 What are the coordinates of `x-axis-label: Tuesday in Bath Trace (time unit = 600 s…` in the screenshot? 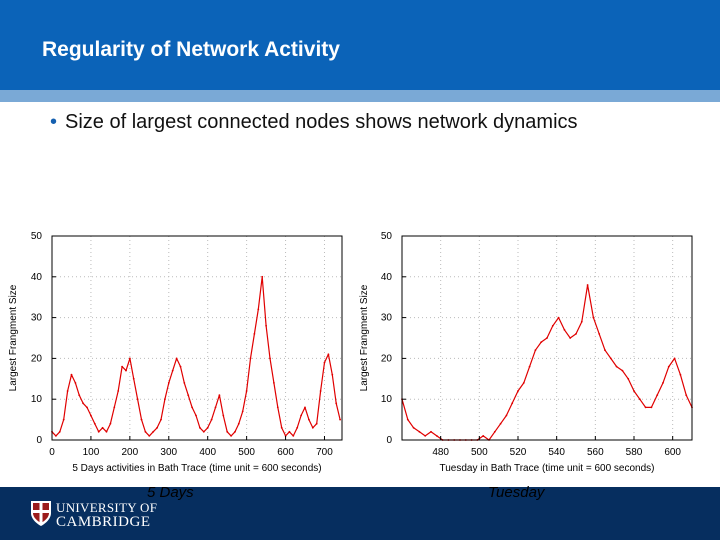 It's located at (546, 468).